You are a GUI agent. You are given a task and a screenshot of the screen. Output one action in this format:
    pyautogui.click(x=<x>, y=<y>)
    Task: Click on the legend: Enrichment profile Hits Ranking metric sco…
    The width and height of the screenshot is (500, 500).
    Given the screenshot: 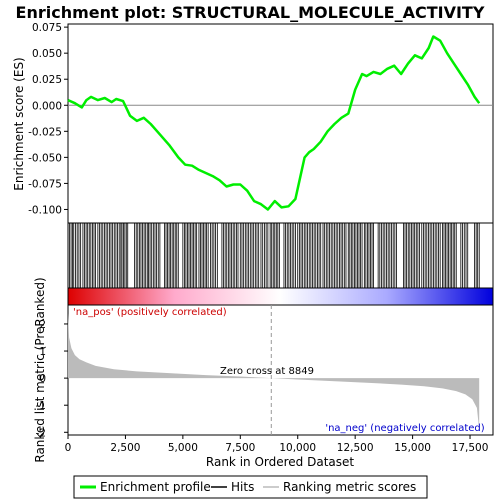 What is the action you would take?
    pyautogui.click(x=250, y=487)
    